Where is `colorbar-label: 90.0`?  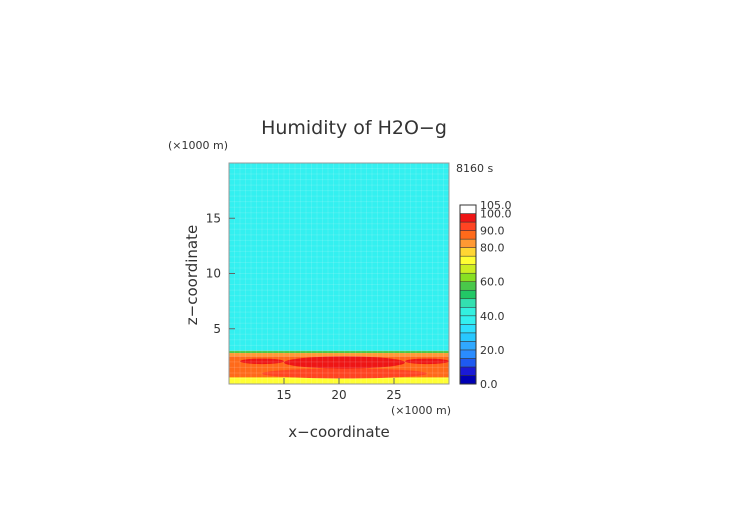 colorbar-label: 90.0 is located at coordinates (492, 231).